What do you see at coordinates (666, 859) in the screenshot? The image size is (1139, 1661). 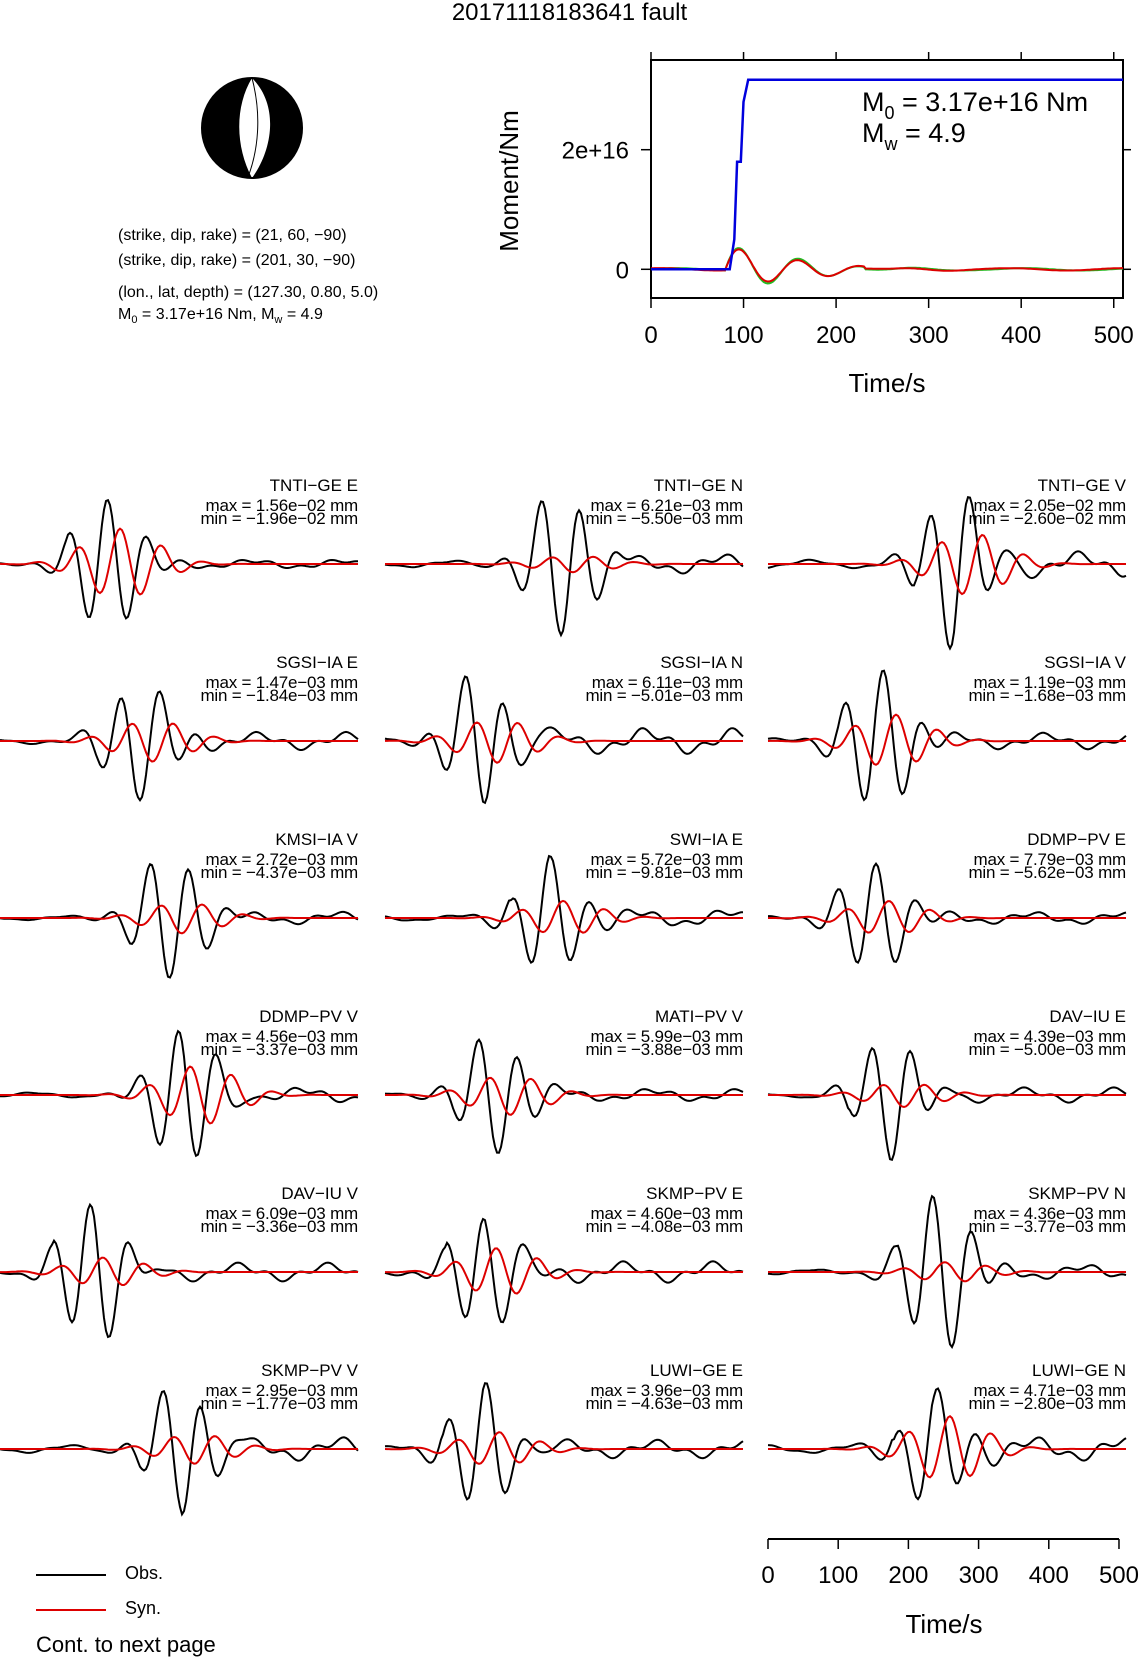 I see `waveform-max-label: max = 5.72e−03 mm` at bounding box center [666, 859].